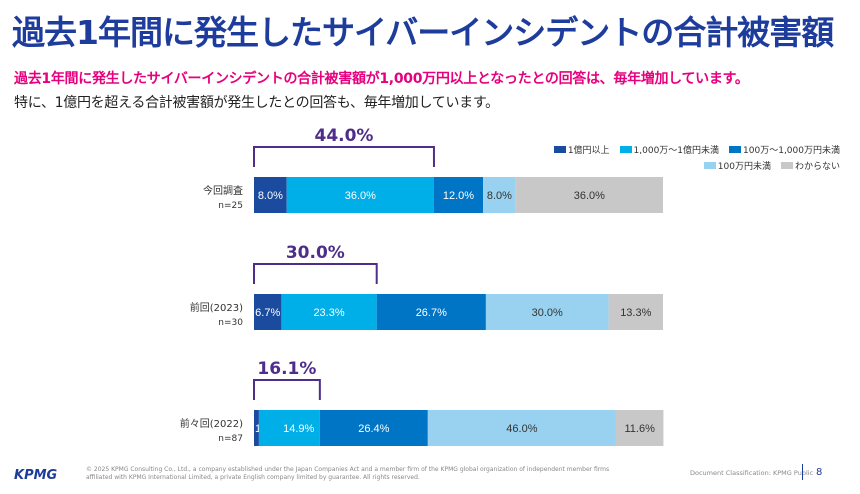  I want to click on data-label: 11.6%, so click(639, 429).